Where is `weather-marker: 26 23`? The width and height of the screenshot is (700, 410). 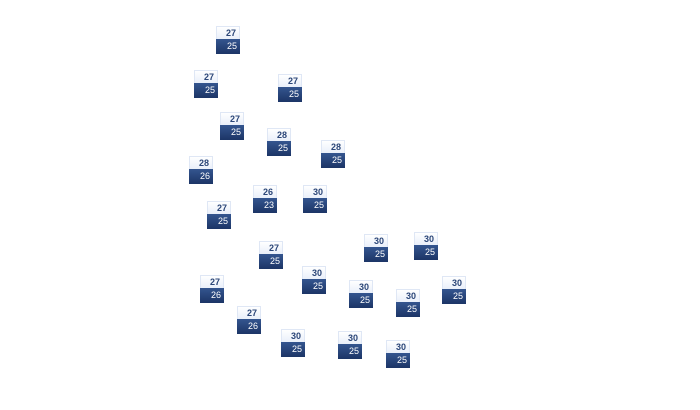
weather-marker: 26 23 is located at coordinates (265, 199).